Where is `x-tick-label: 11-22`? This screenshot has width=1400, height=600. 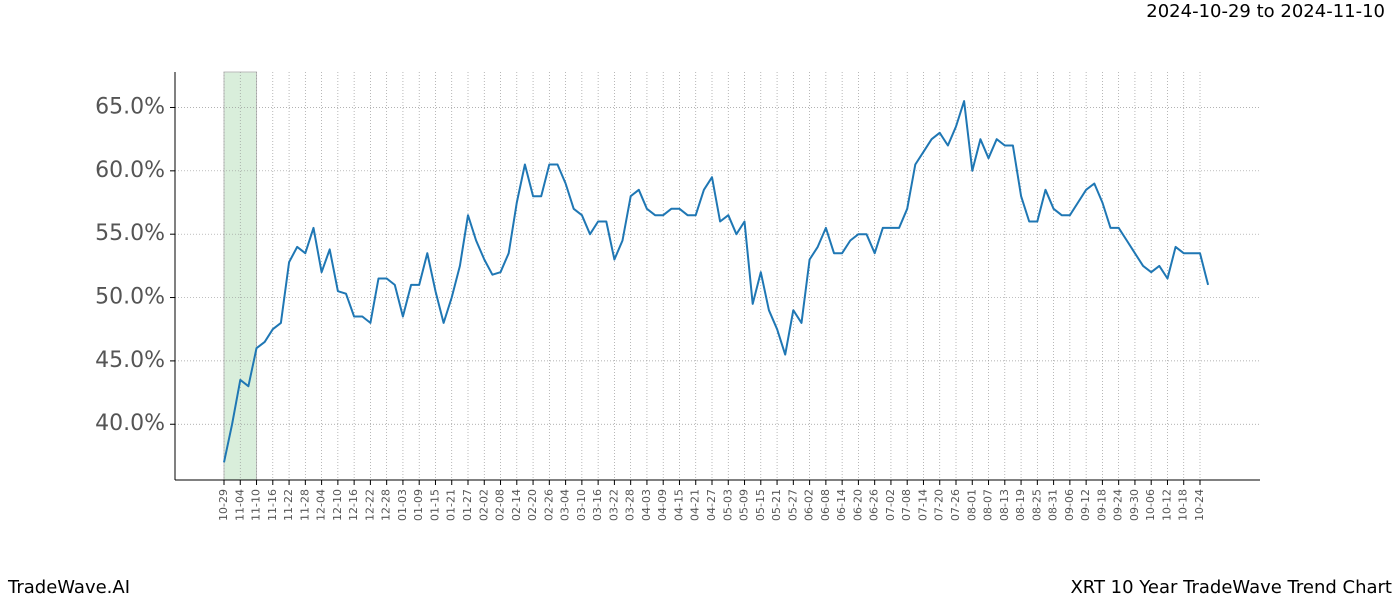 x-tick-label: 11-22 is located at coordinates (288, 505).